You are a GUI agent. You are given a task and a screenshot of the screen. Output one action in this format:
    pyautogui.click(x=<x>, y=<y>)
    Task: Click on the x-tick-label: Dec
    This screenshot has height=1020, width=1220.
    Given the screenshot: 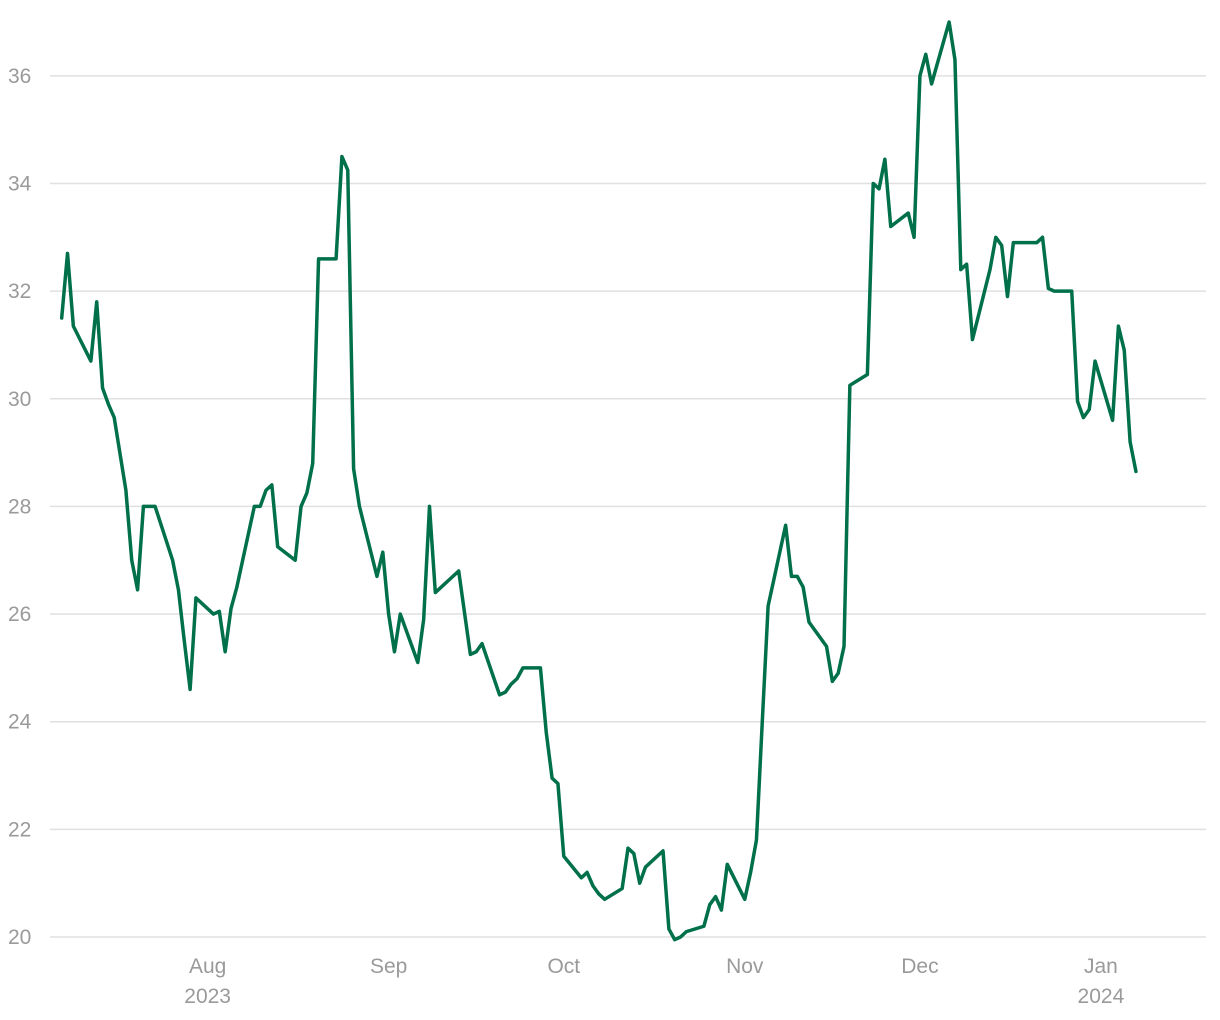 What is the action you would take?
    pyautogui.click(x=919, y=966)
    